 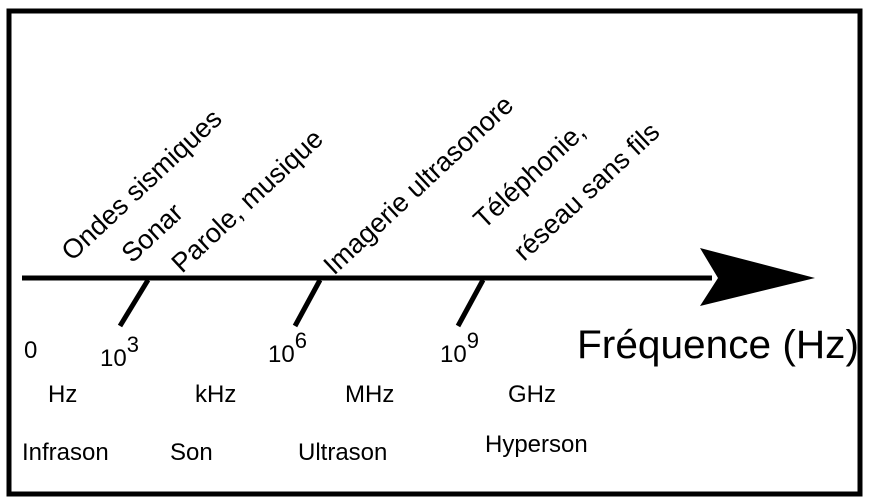 What do you see at coordinates (62, 394) in the screenshot?
I see `unit: Hz` at bounding box center [62, 394].